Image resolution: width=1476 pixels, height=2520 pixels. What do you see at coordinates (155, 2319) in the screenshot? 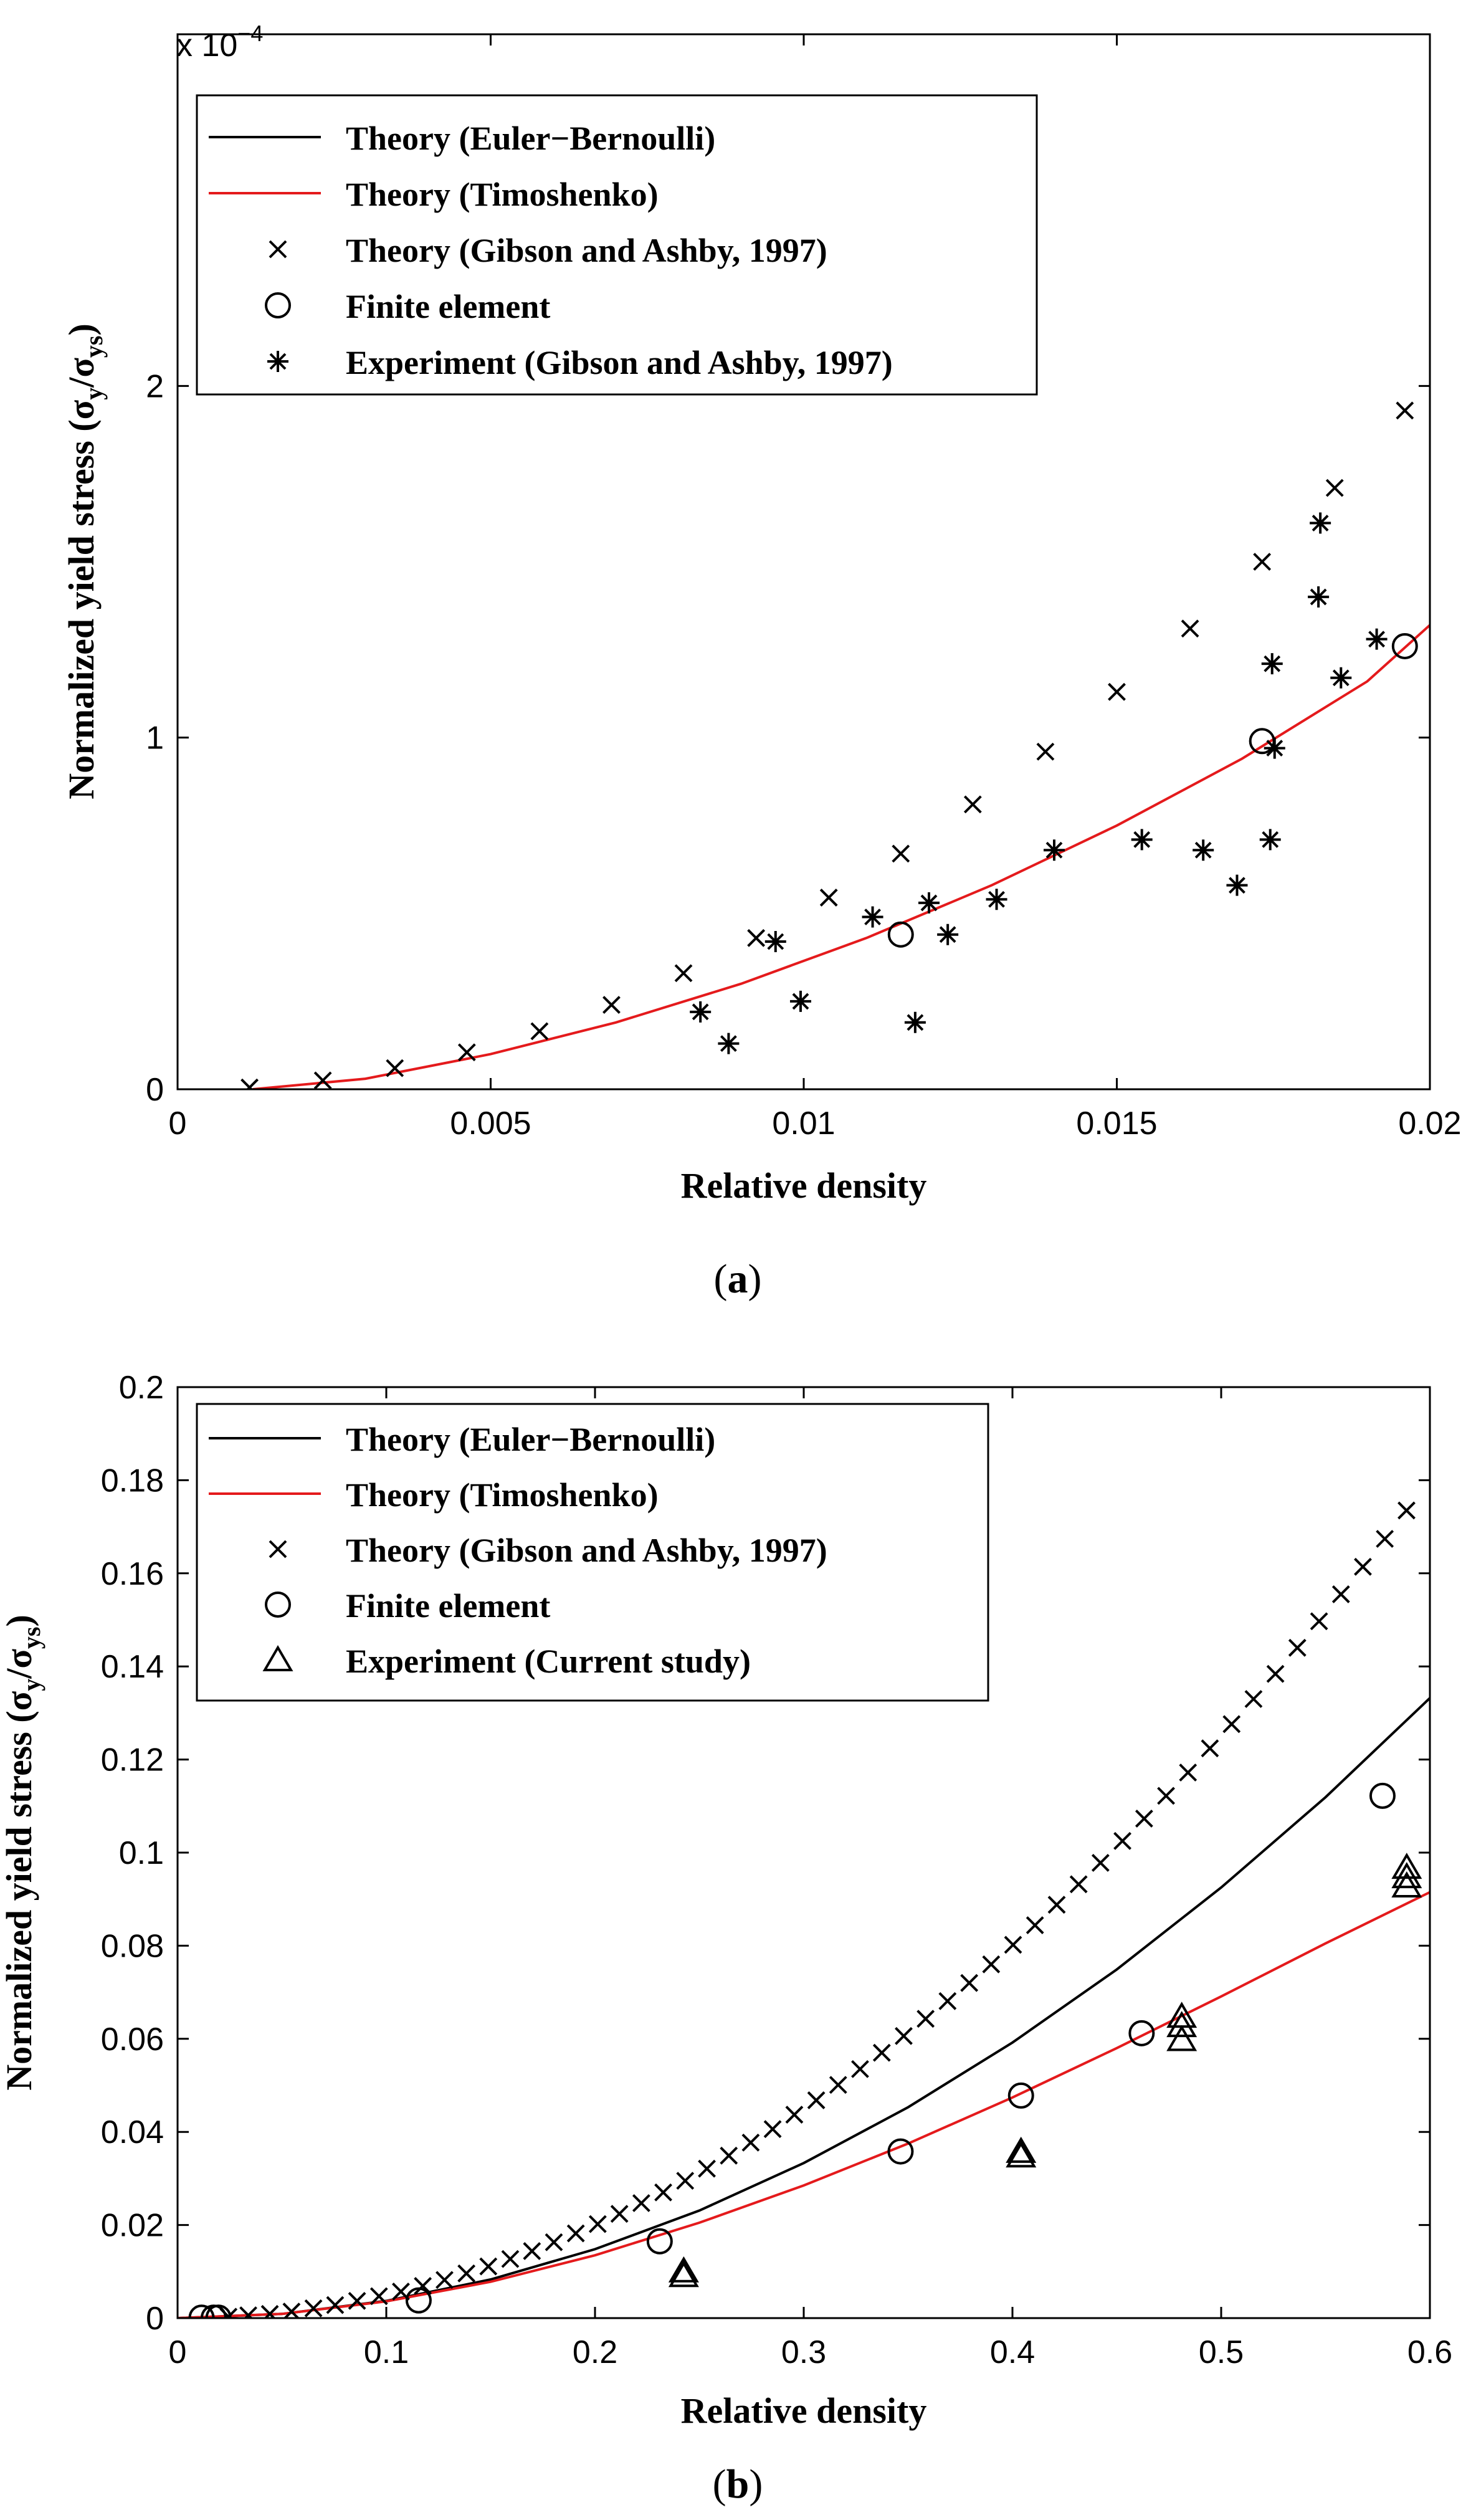
I see `y-tick-label-b: 0` at bounding box center [155, 2319].